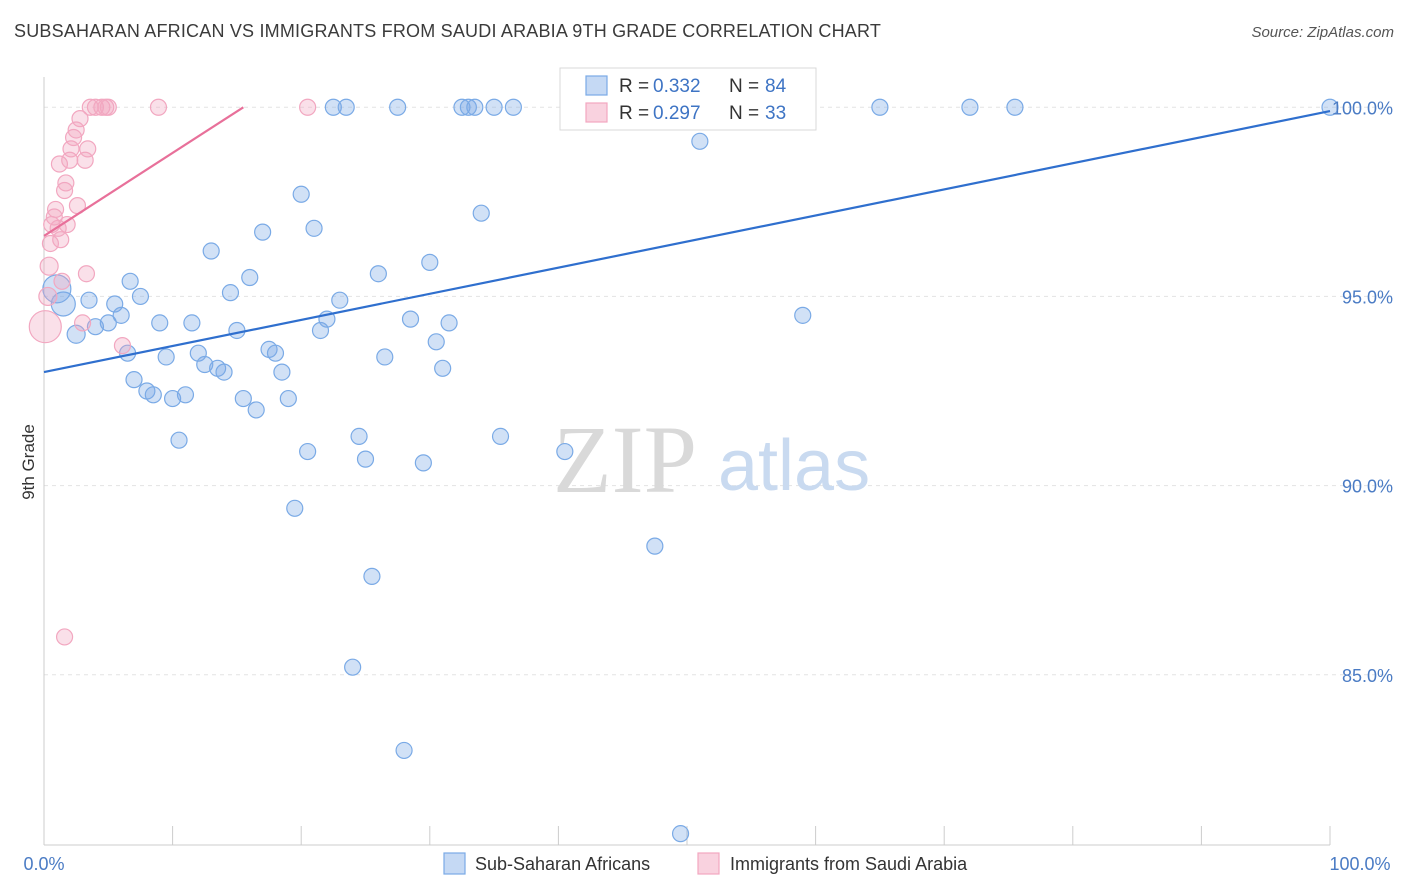  What do you see at coordinates (677, 113) in the screenshot?
I see `legend-r-value-pink: 0.297` at bounding box center [677, 113].